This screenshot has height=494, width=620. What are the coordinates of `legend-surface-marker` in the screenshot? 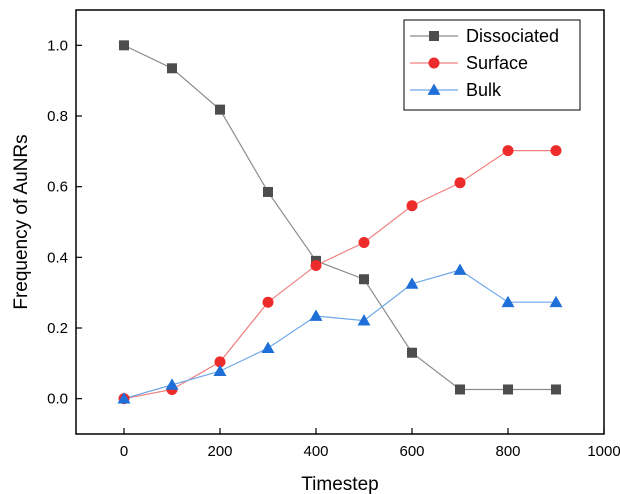 It's located at (434, 63).